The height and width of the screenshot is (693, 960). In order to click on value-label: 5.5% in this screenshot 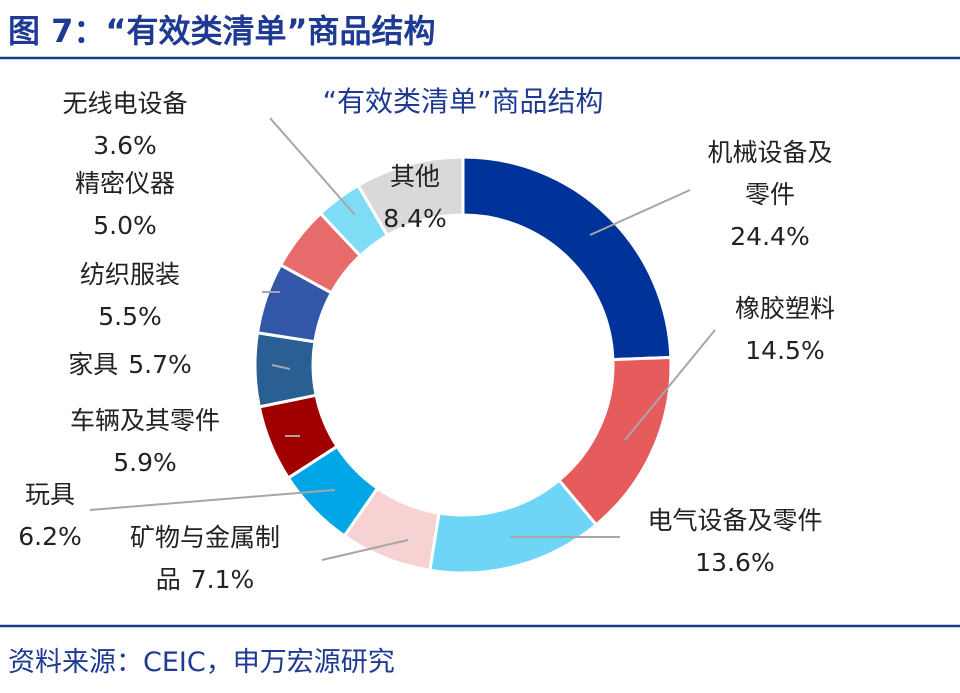, I will do `click(130, 316)`.